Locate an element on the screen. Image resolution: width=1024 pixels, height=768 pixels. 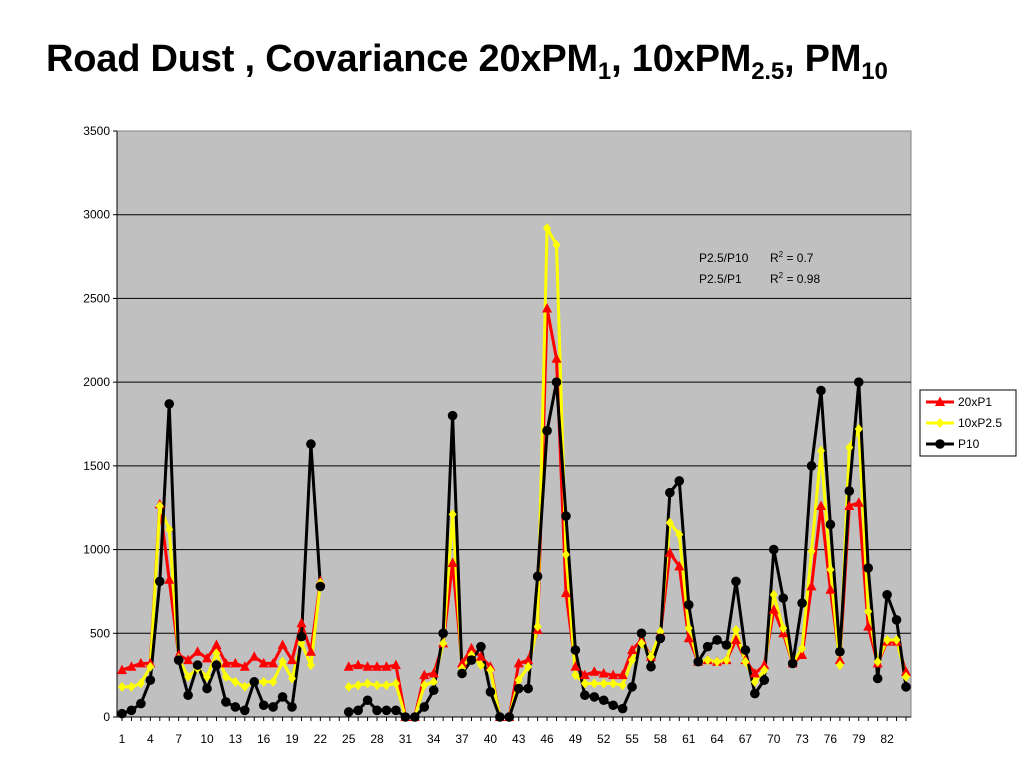
legend-item-p10: P10 is located at coordinates (953, 444).